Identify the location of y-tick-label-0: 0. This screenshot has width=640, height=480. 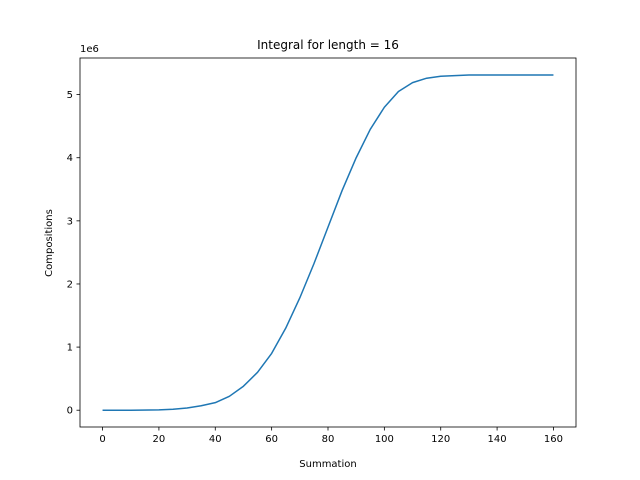
(70, 411).